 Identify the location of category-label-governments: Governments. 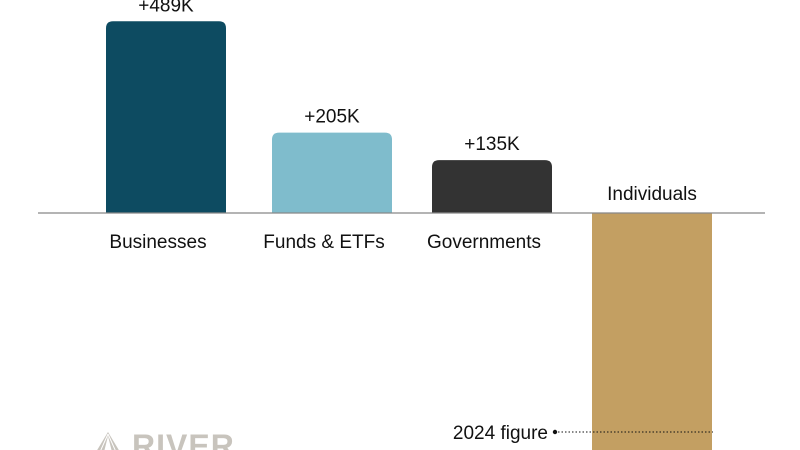
(484, 242).